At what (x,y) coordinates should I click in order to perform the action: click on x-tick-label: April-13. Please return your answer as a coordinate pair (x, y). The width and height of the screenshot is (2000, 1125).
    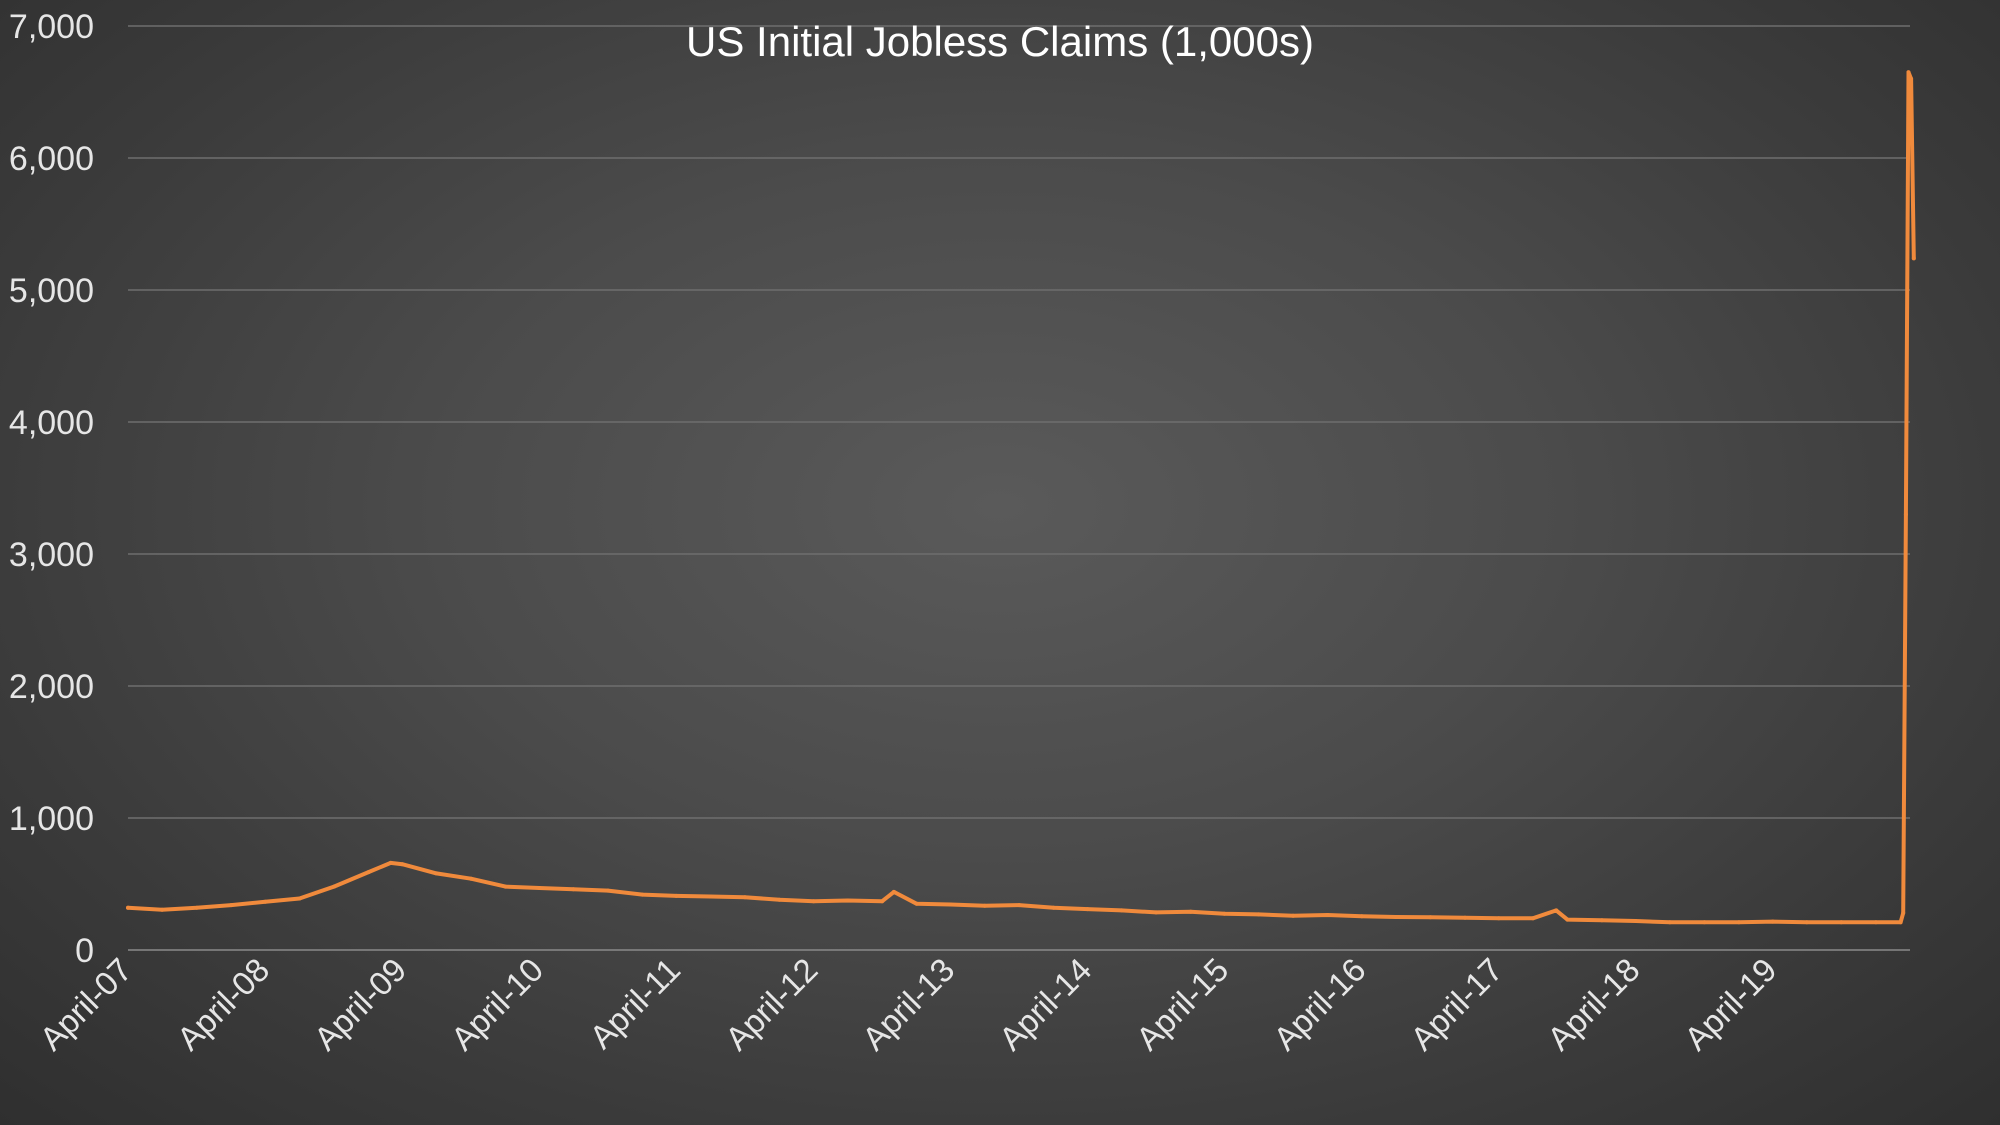
    Looking at the image, I should click on (908, 1004).